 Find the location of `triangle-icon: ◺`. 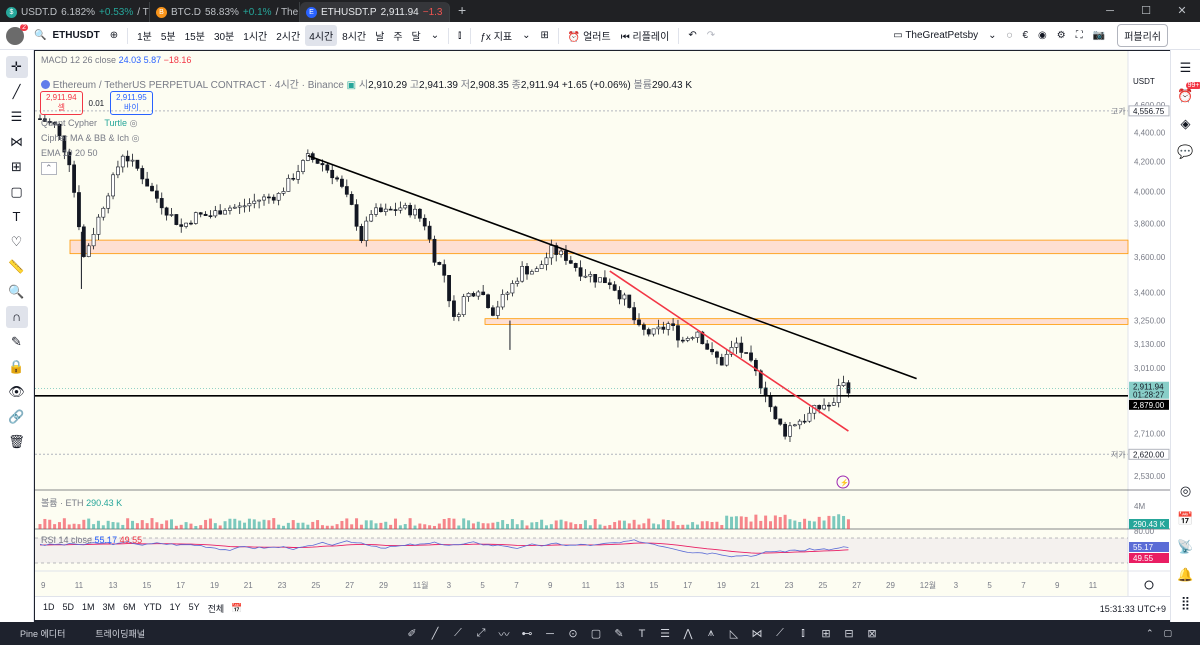

triangle-icon: ◺ is located at coordinates (734, 634).